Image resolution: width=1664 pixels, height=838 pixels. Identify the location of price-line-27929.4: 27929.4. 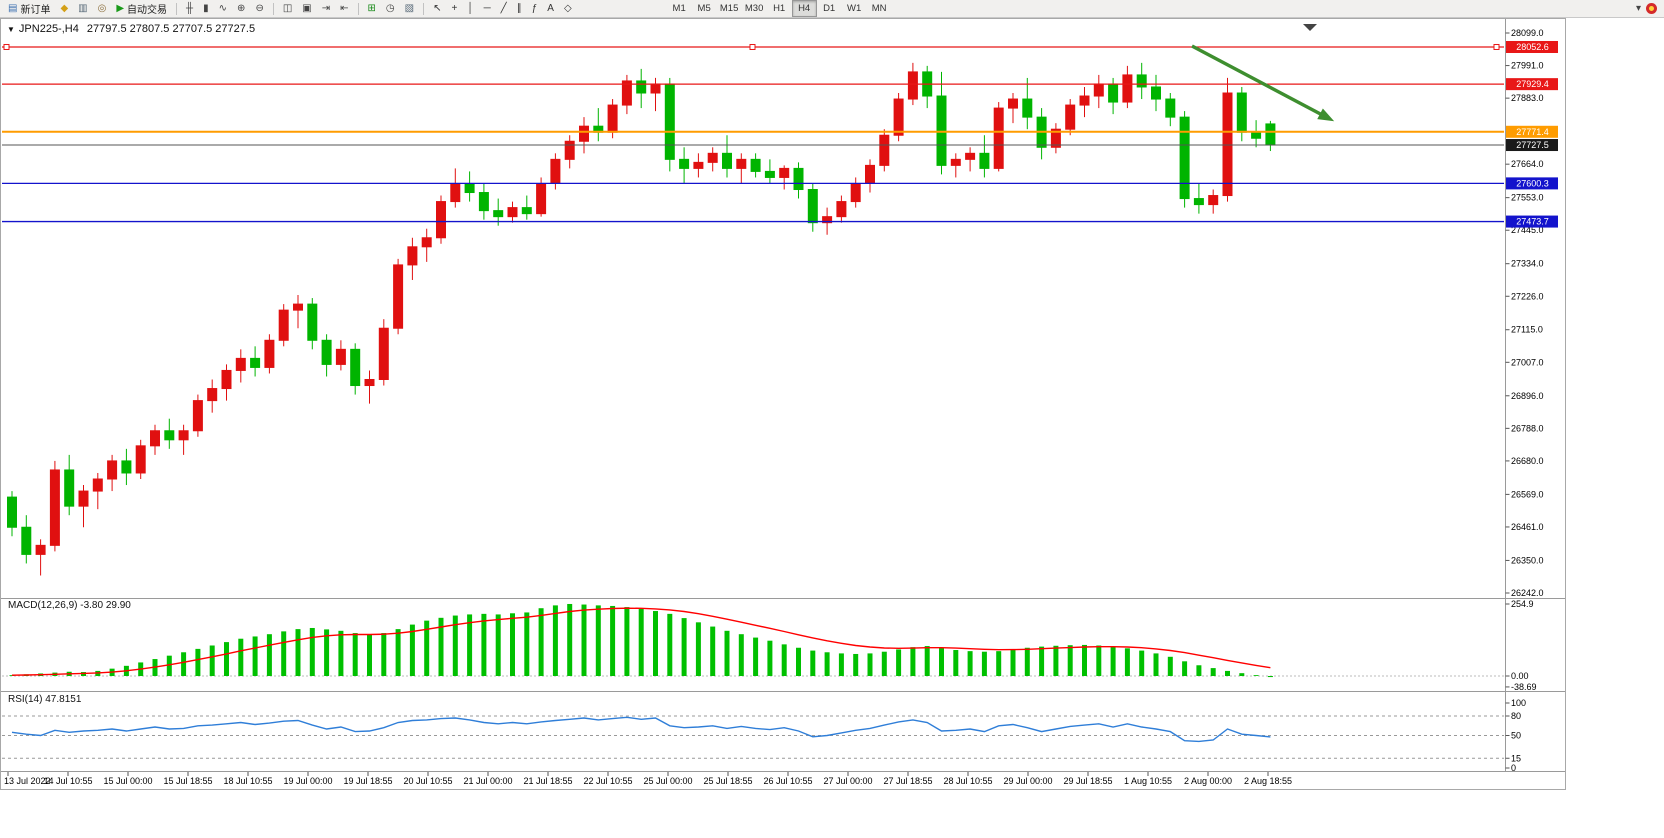
(780, 84).